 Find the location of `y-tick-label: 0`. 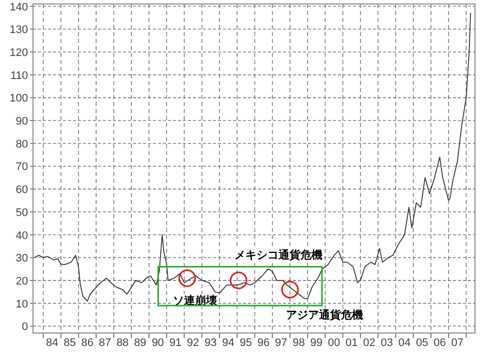

y-tick-label: 0 is located at coordinates (25, 327).